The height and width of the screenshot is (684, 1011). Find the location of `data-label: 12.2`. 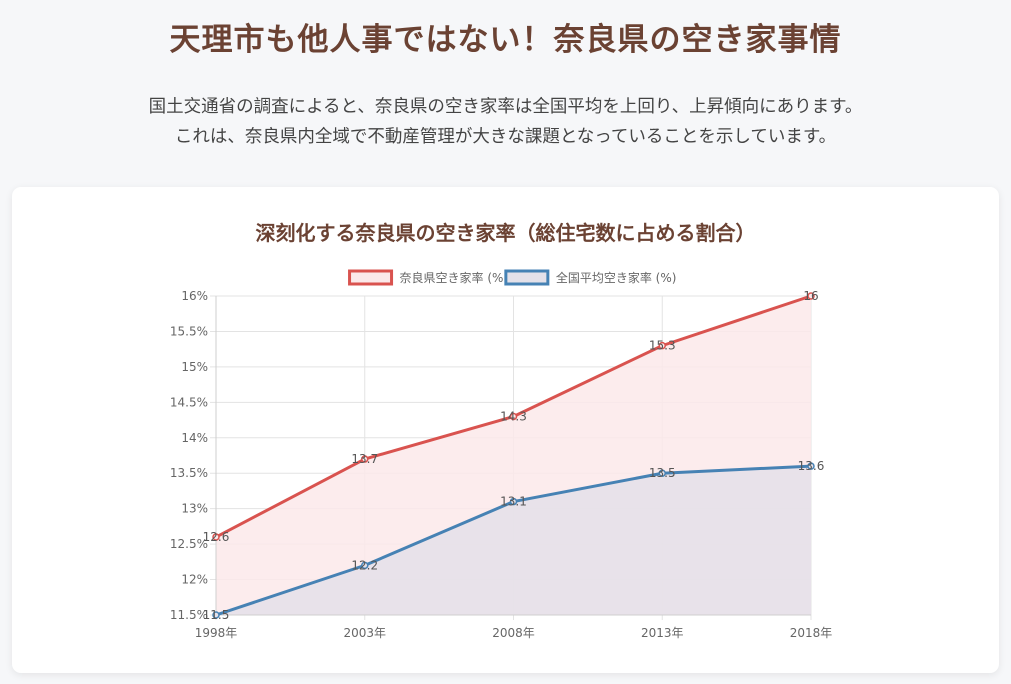

data-label: 12.2 is located at coordinates (364, 565).